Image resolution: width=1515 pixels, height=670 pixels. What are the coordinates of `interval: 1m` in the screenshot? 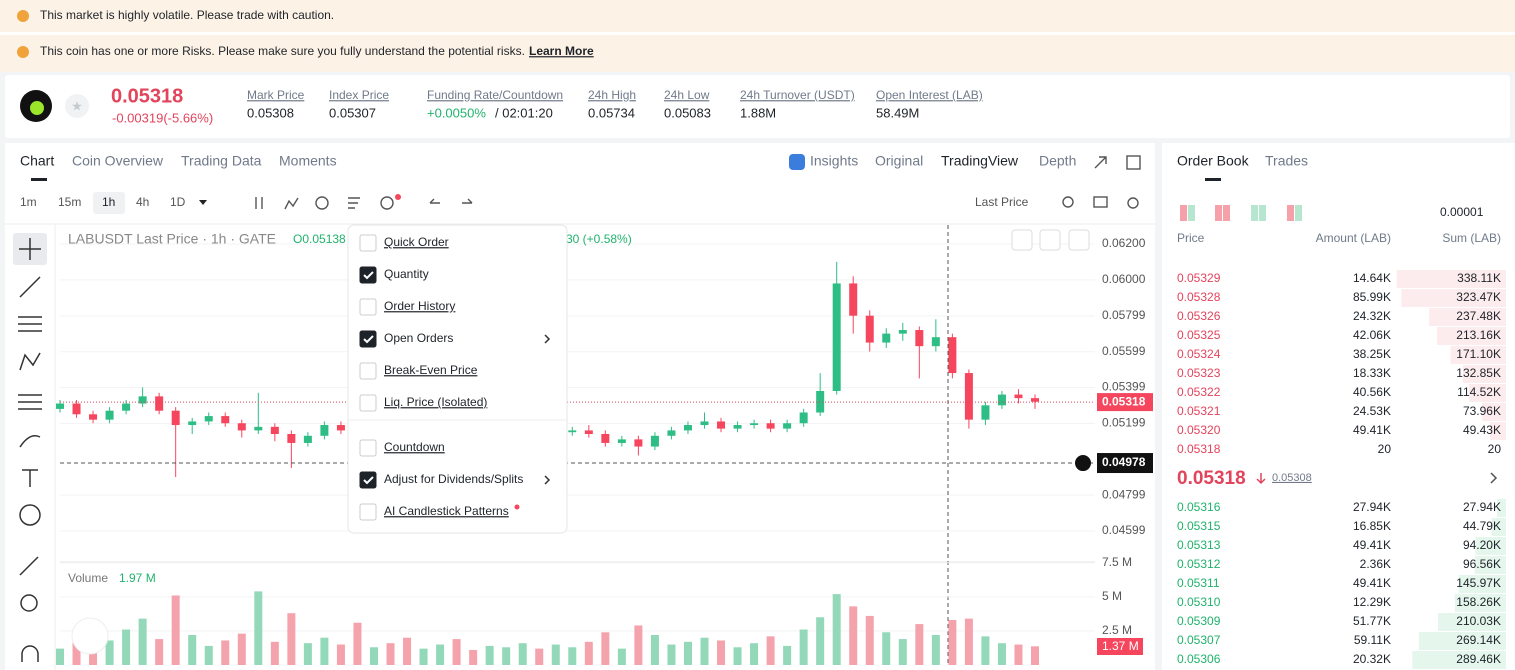 It's located at (28, 202).